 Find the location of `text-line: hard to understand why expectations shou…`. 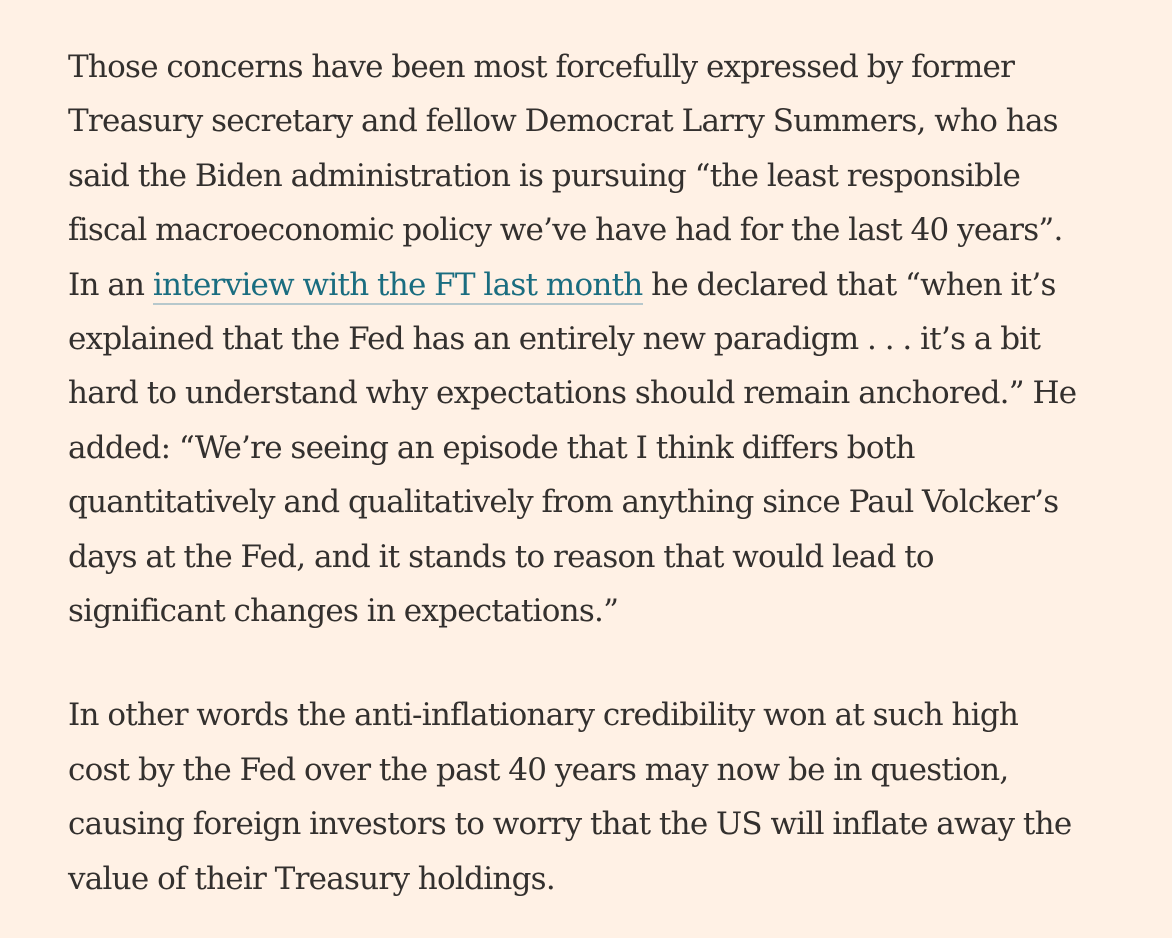

text-line: hard to understand why expectations shou… is located at coordinates (572, 393).